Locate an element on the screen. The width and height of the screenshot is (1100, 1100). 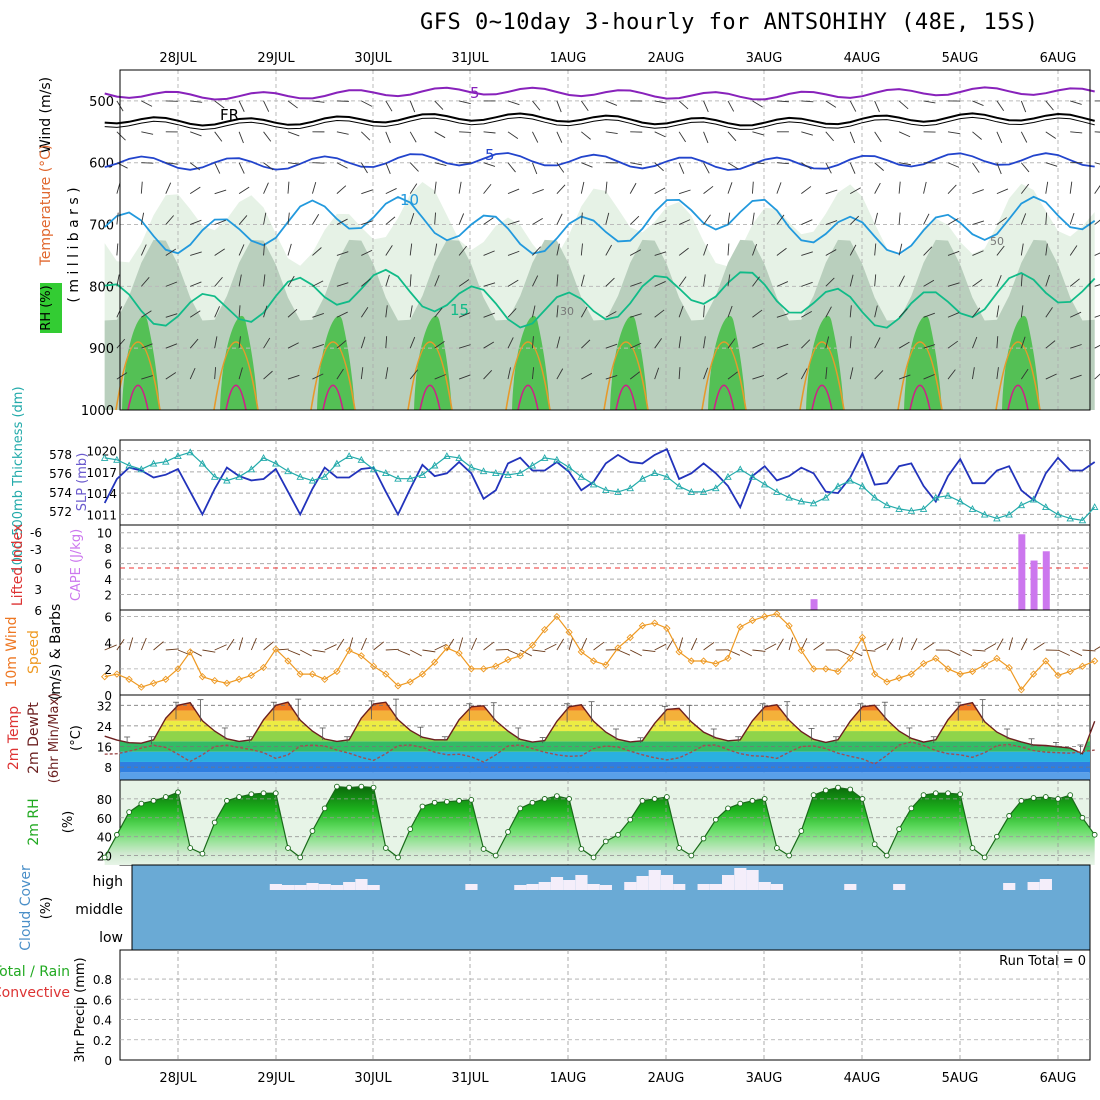
lifted-index-tick-label: 6 is located at coordinates (38, 611).